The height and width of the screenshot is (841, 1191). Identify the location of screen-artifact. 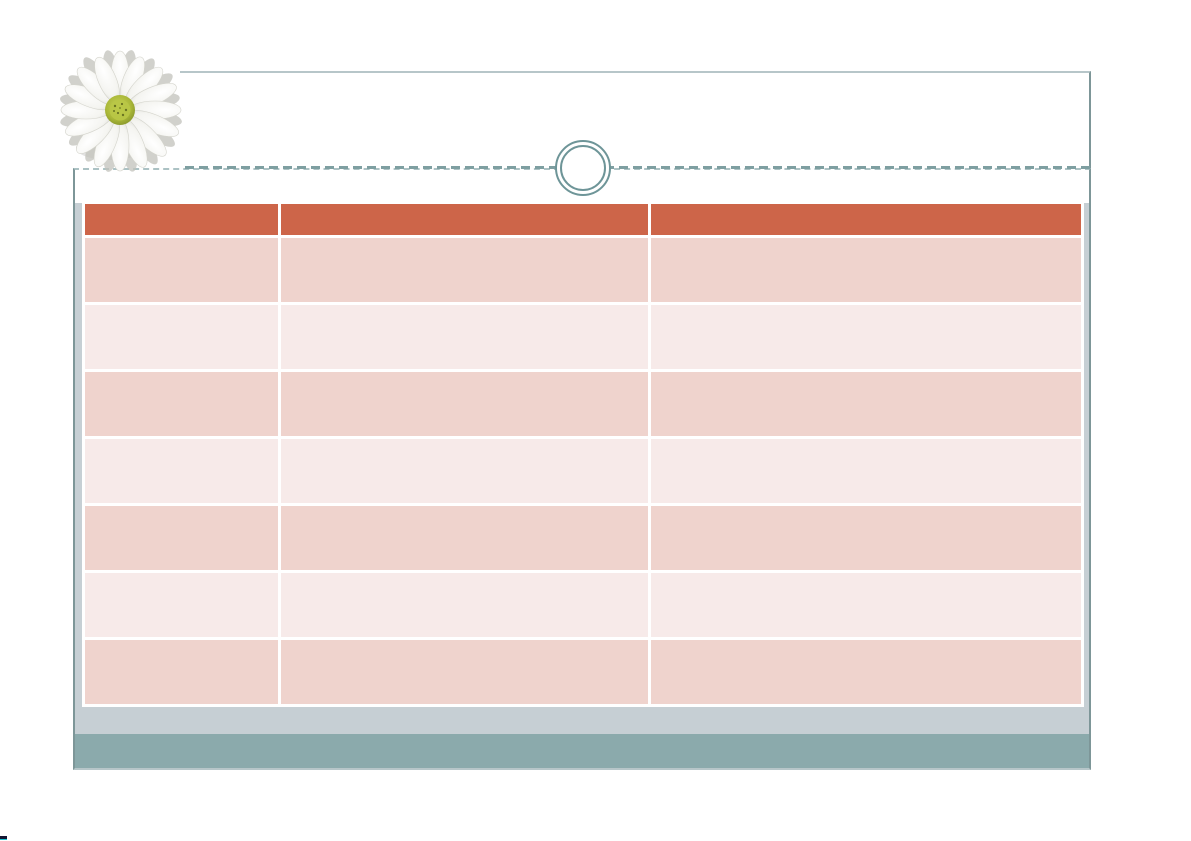
(3, 838).